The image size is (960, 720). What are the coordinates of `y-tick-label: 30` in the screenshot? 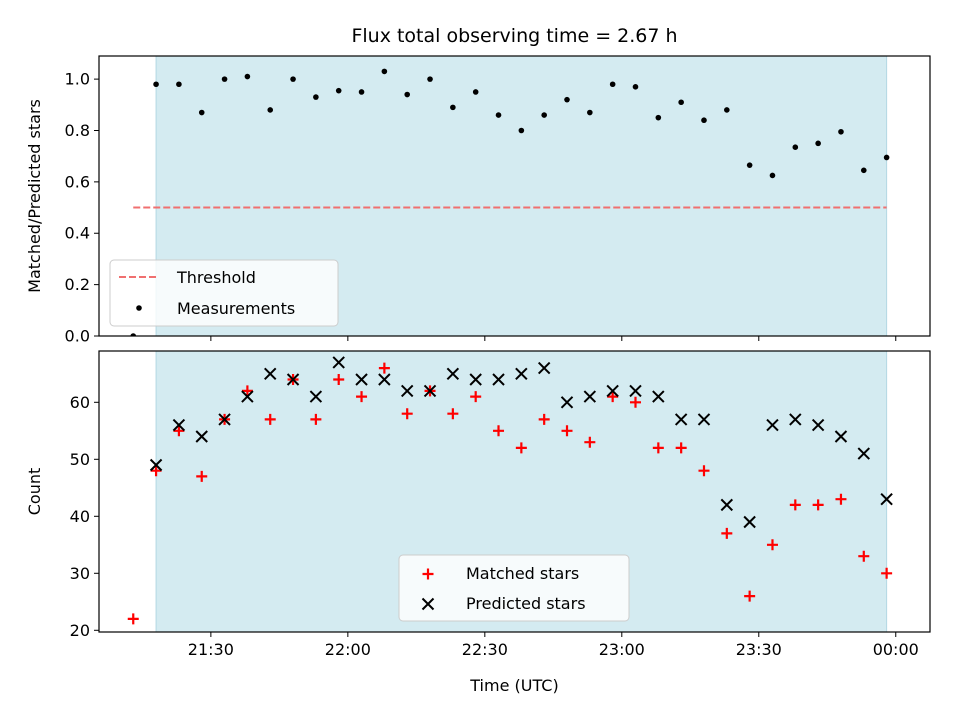 It's located at (80, 573).